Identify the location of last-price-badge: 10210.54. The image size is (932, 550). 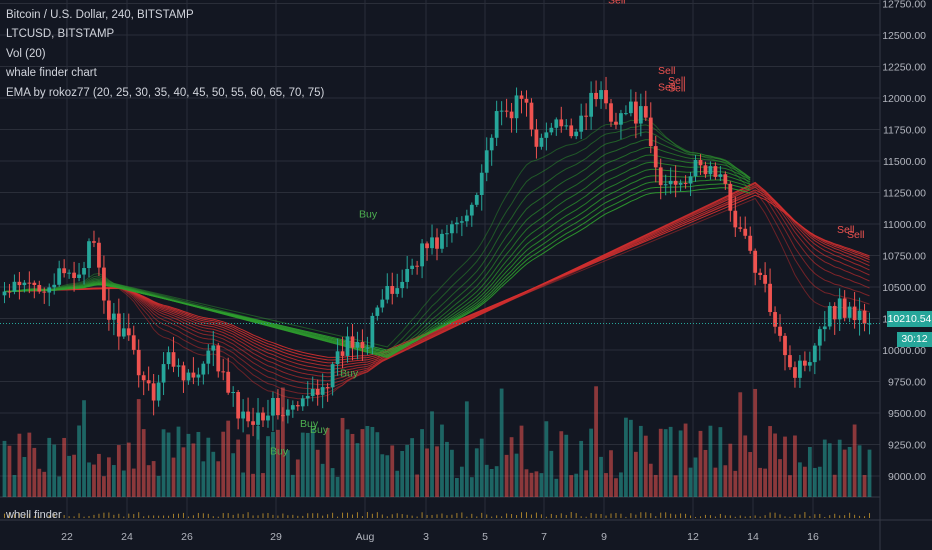
(909, 319).